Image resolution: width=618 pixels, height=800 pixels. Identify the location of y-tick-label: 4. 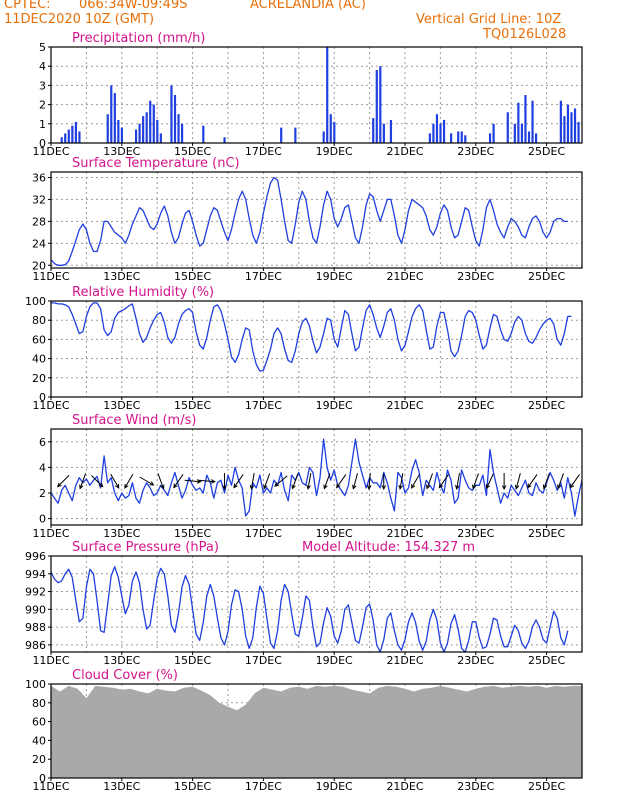
(42, 66).